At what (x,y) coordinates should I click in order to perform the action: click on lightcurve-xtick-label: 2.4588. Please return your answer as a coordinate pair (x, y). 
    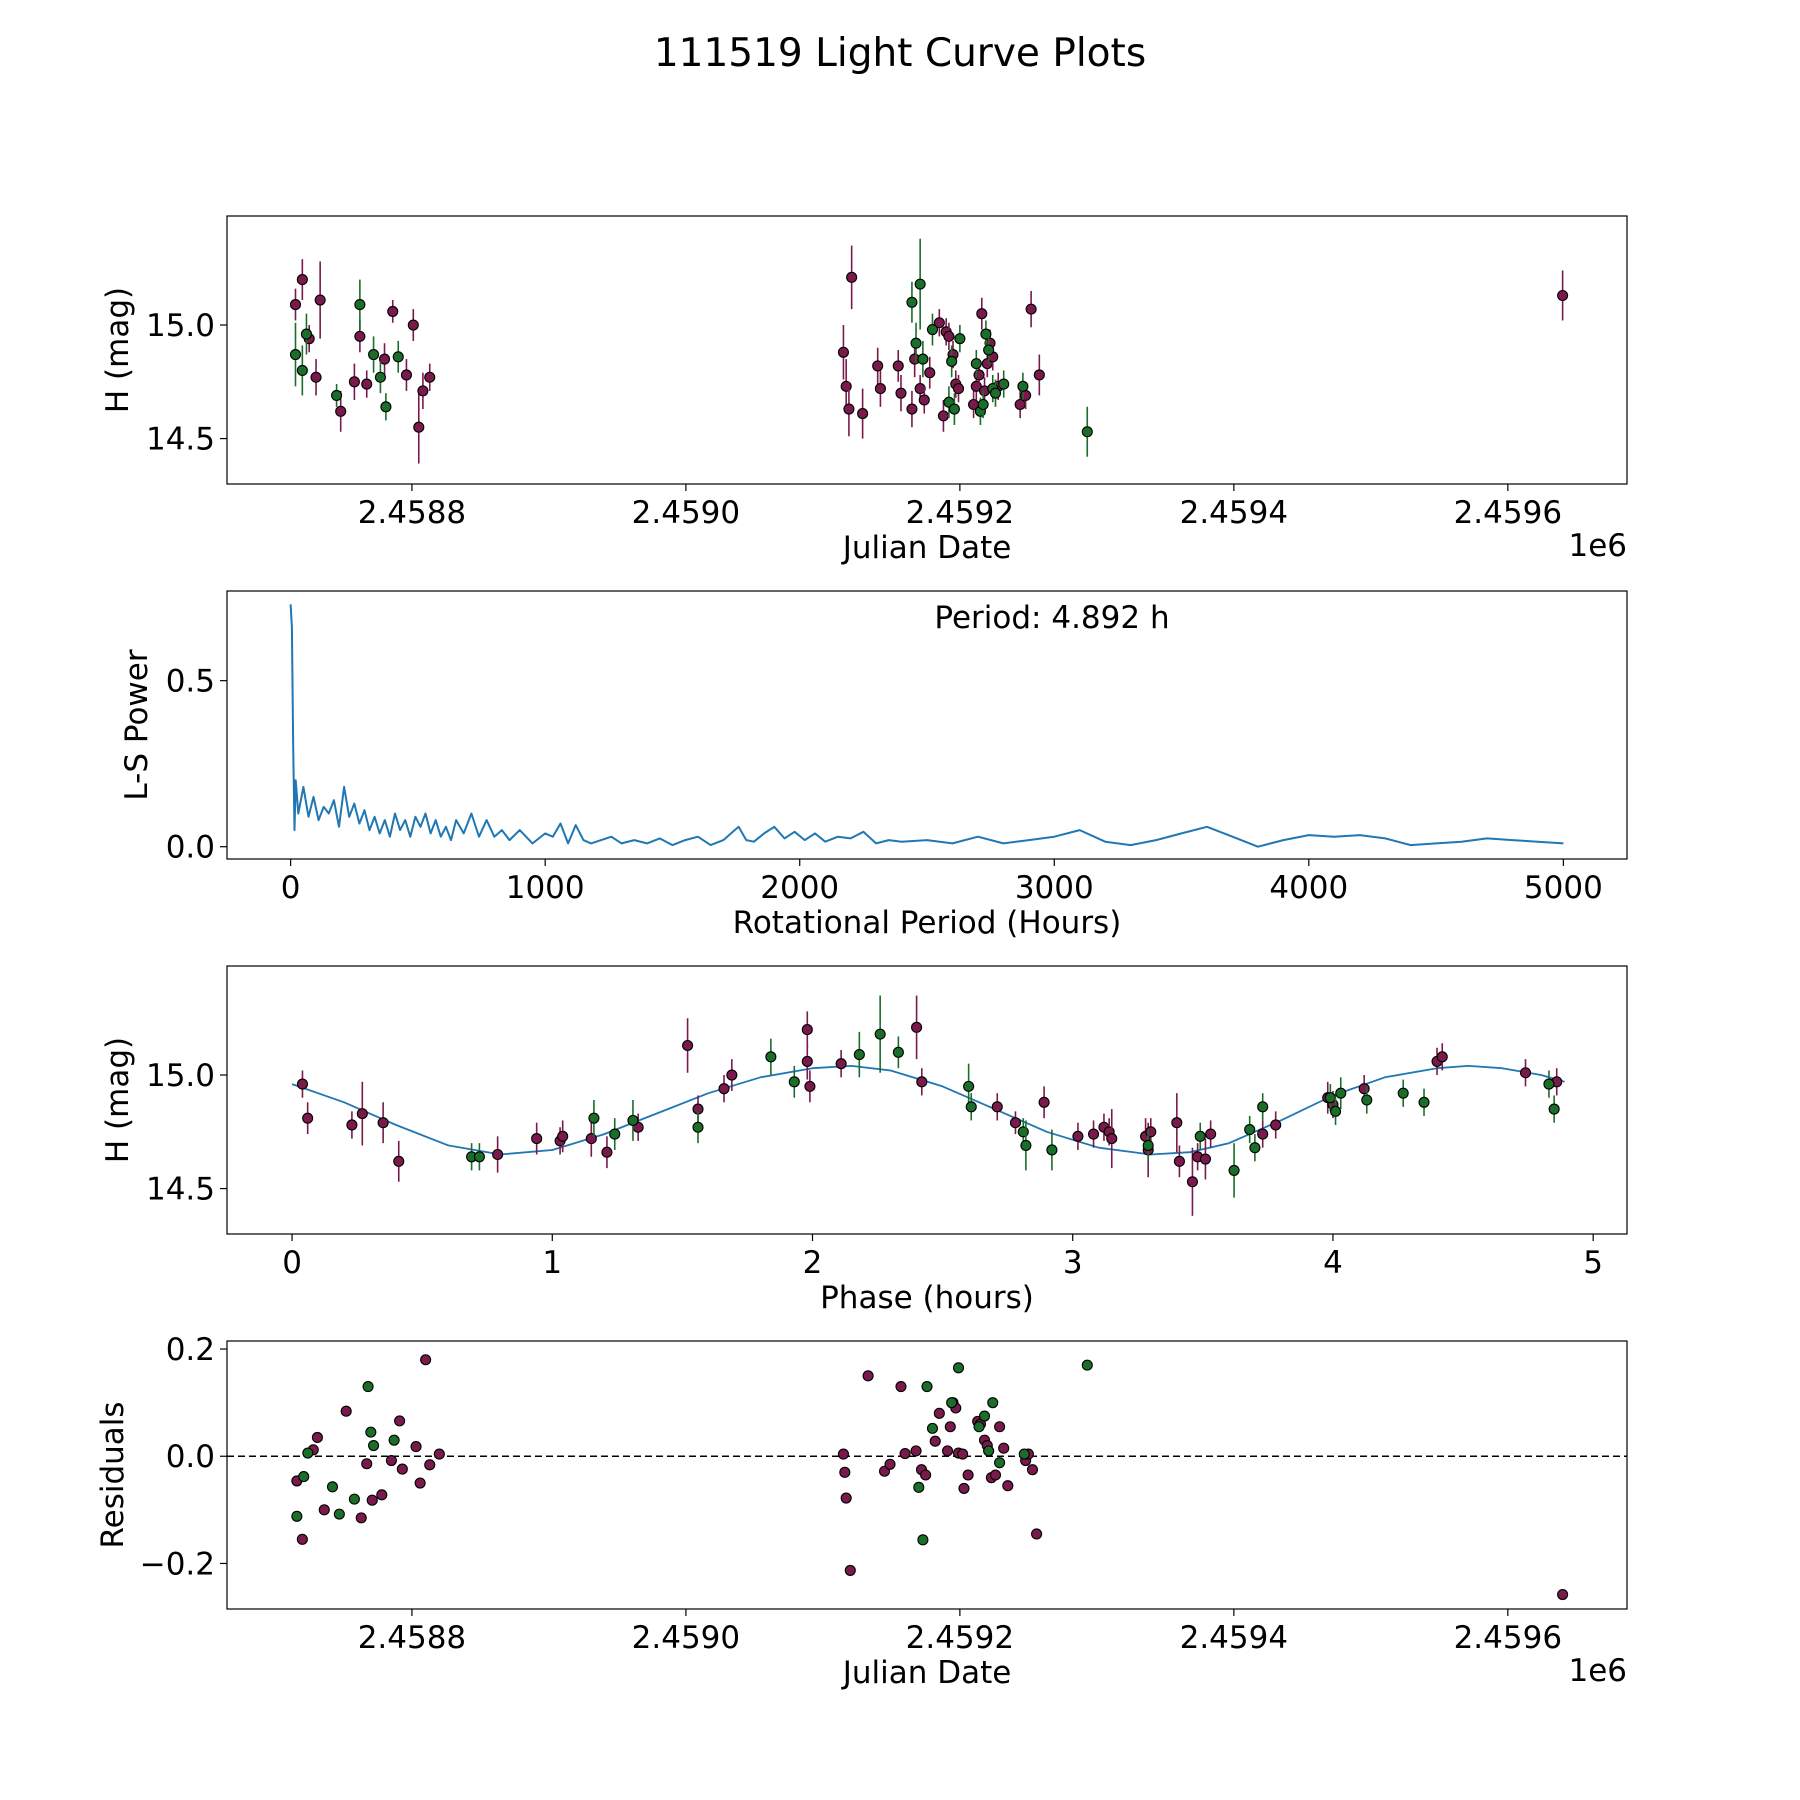
    Looking at the image, I should click on (412, 513).